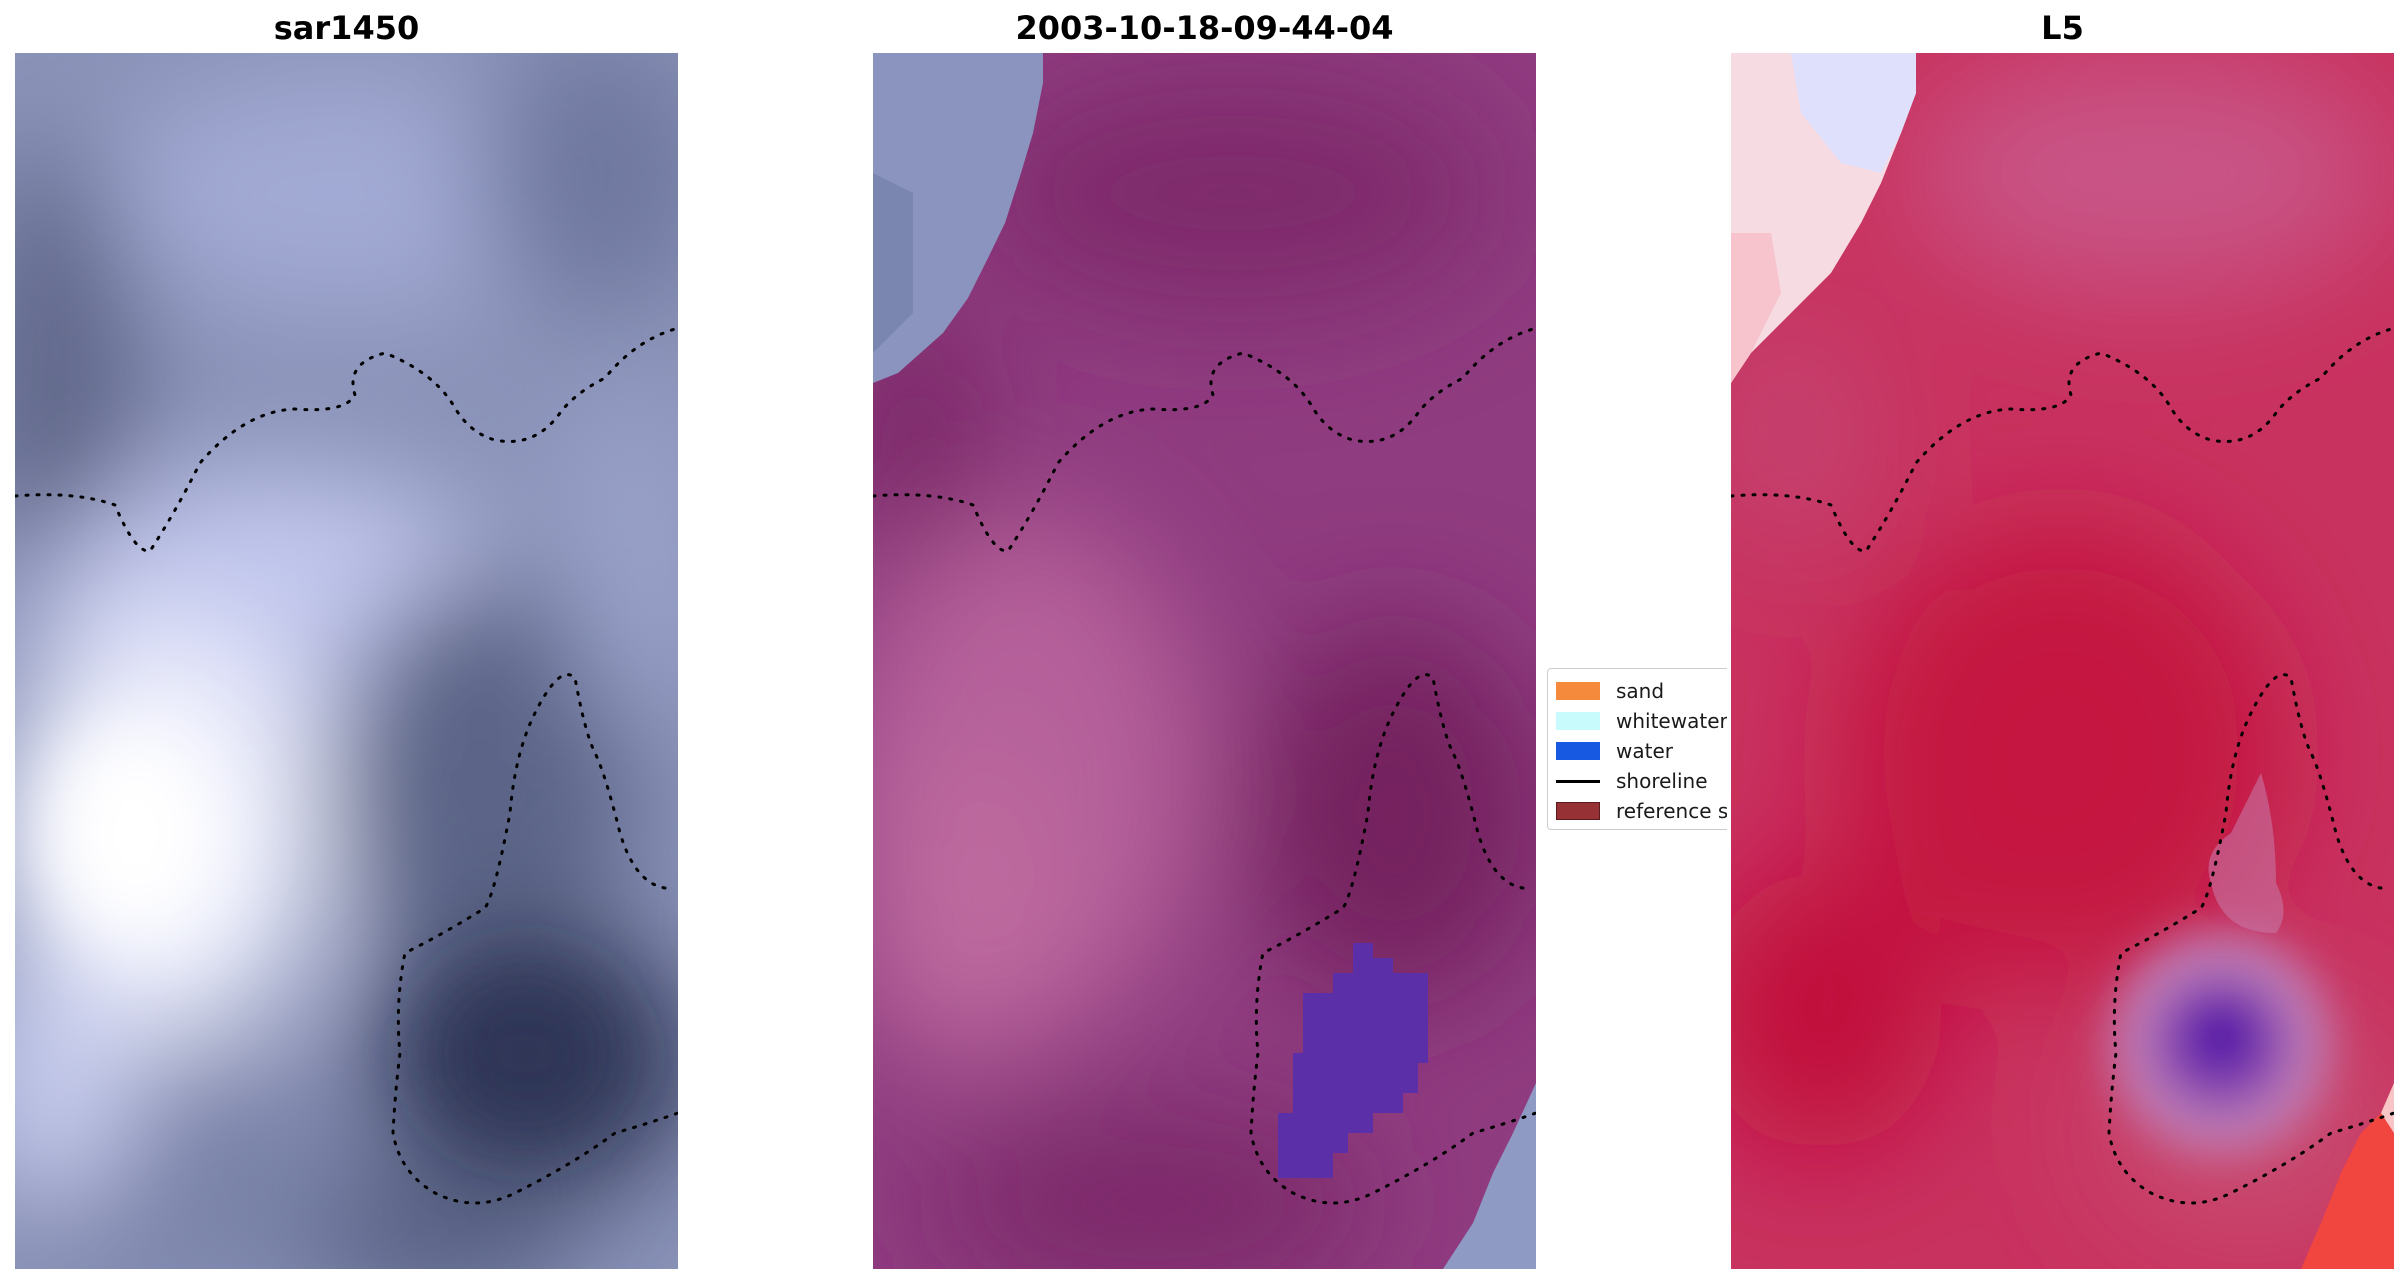  What do you see at coordinates (1578, 811) in the screenshot?
I see `reference-swatch` at bounding box center [1578, 811].